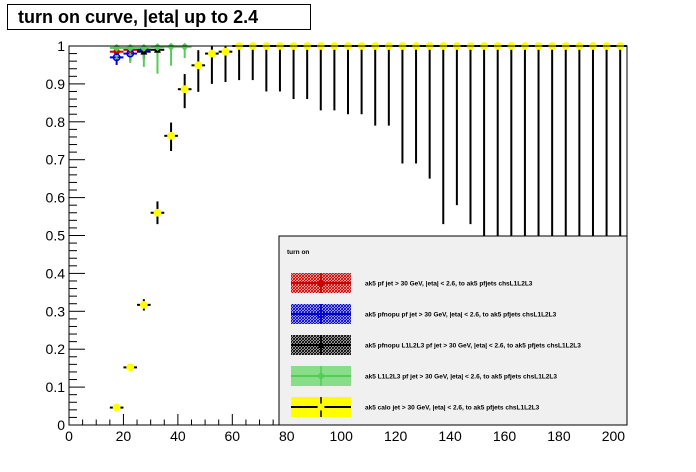  I want to click on x-tick-label: 120, so click(396, 436).